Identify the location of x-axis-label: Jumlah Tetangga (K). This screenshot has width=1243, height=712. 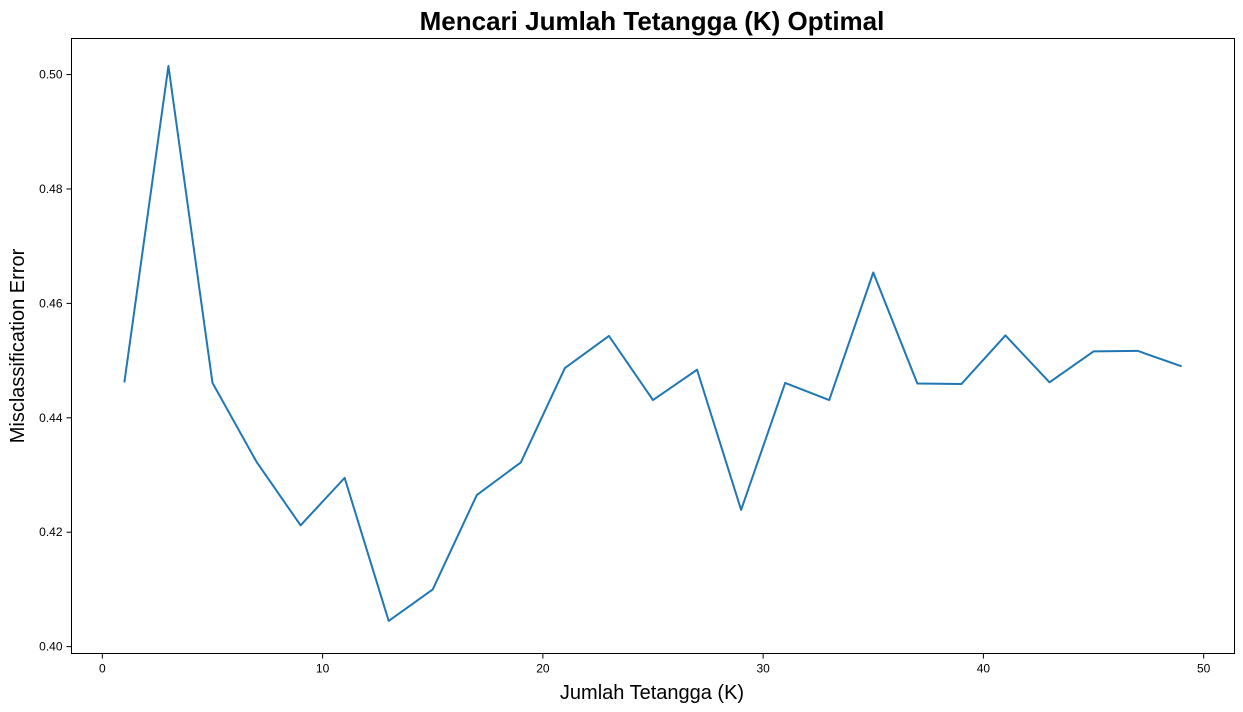
(652, 693).